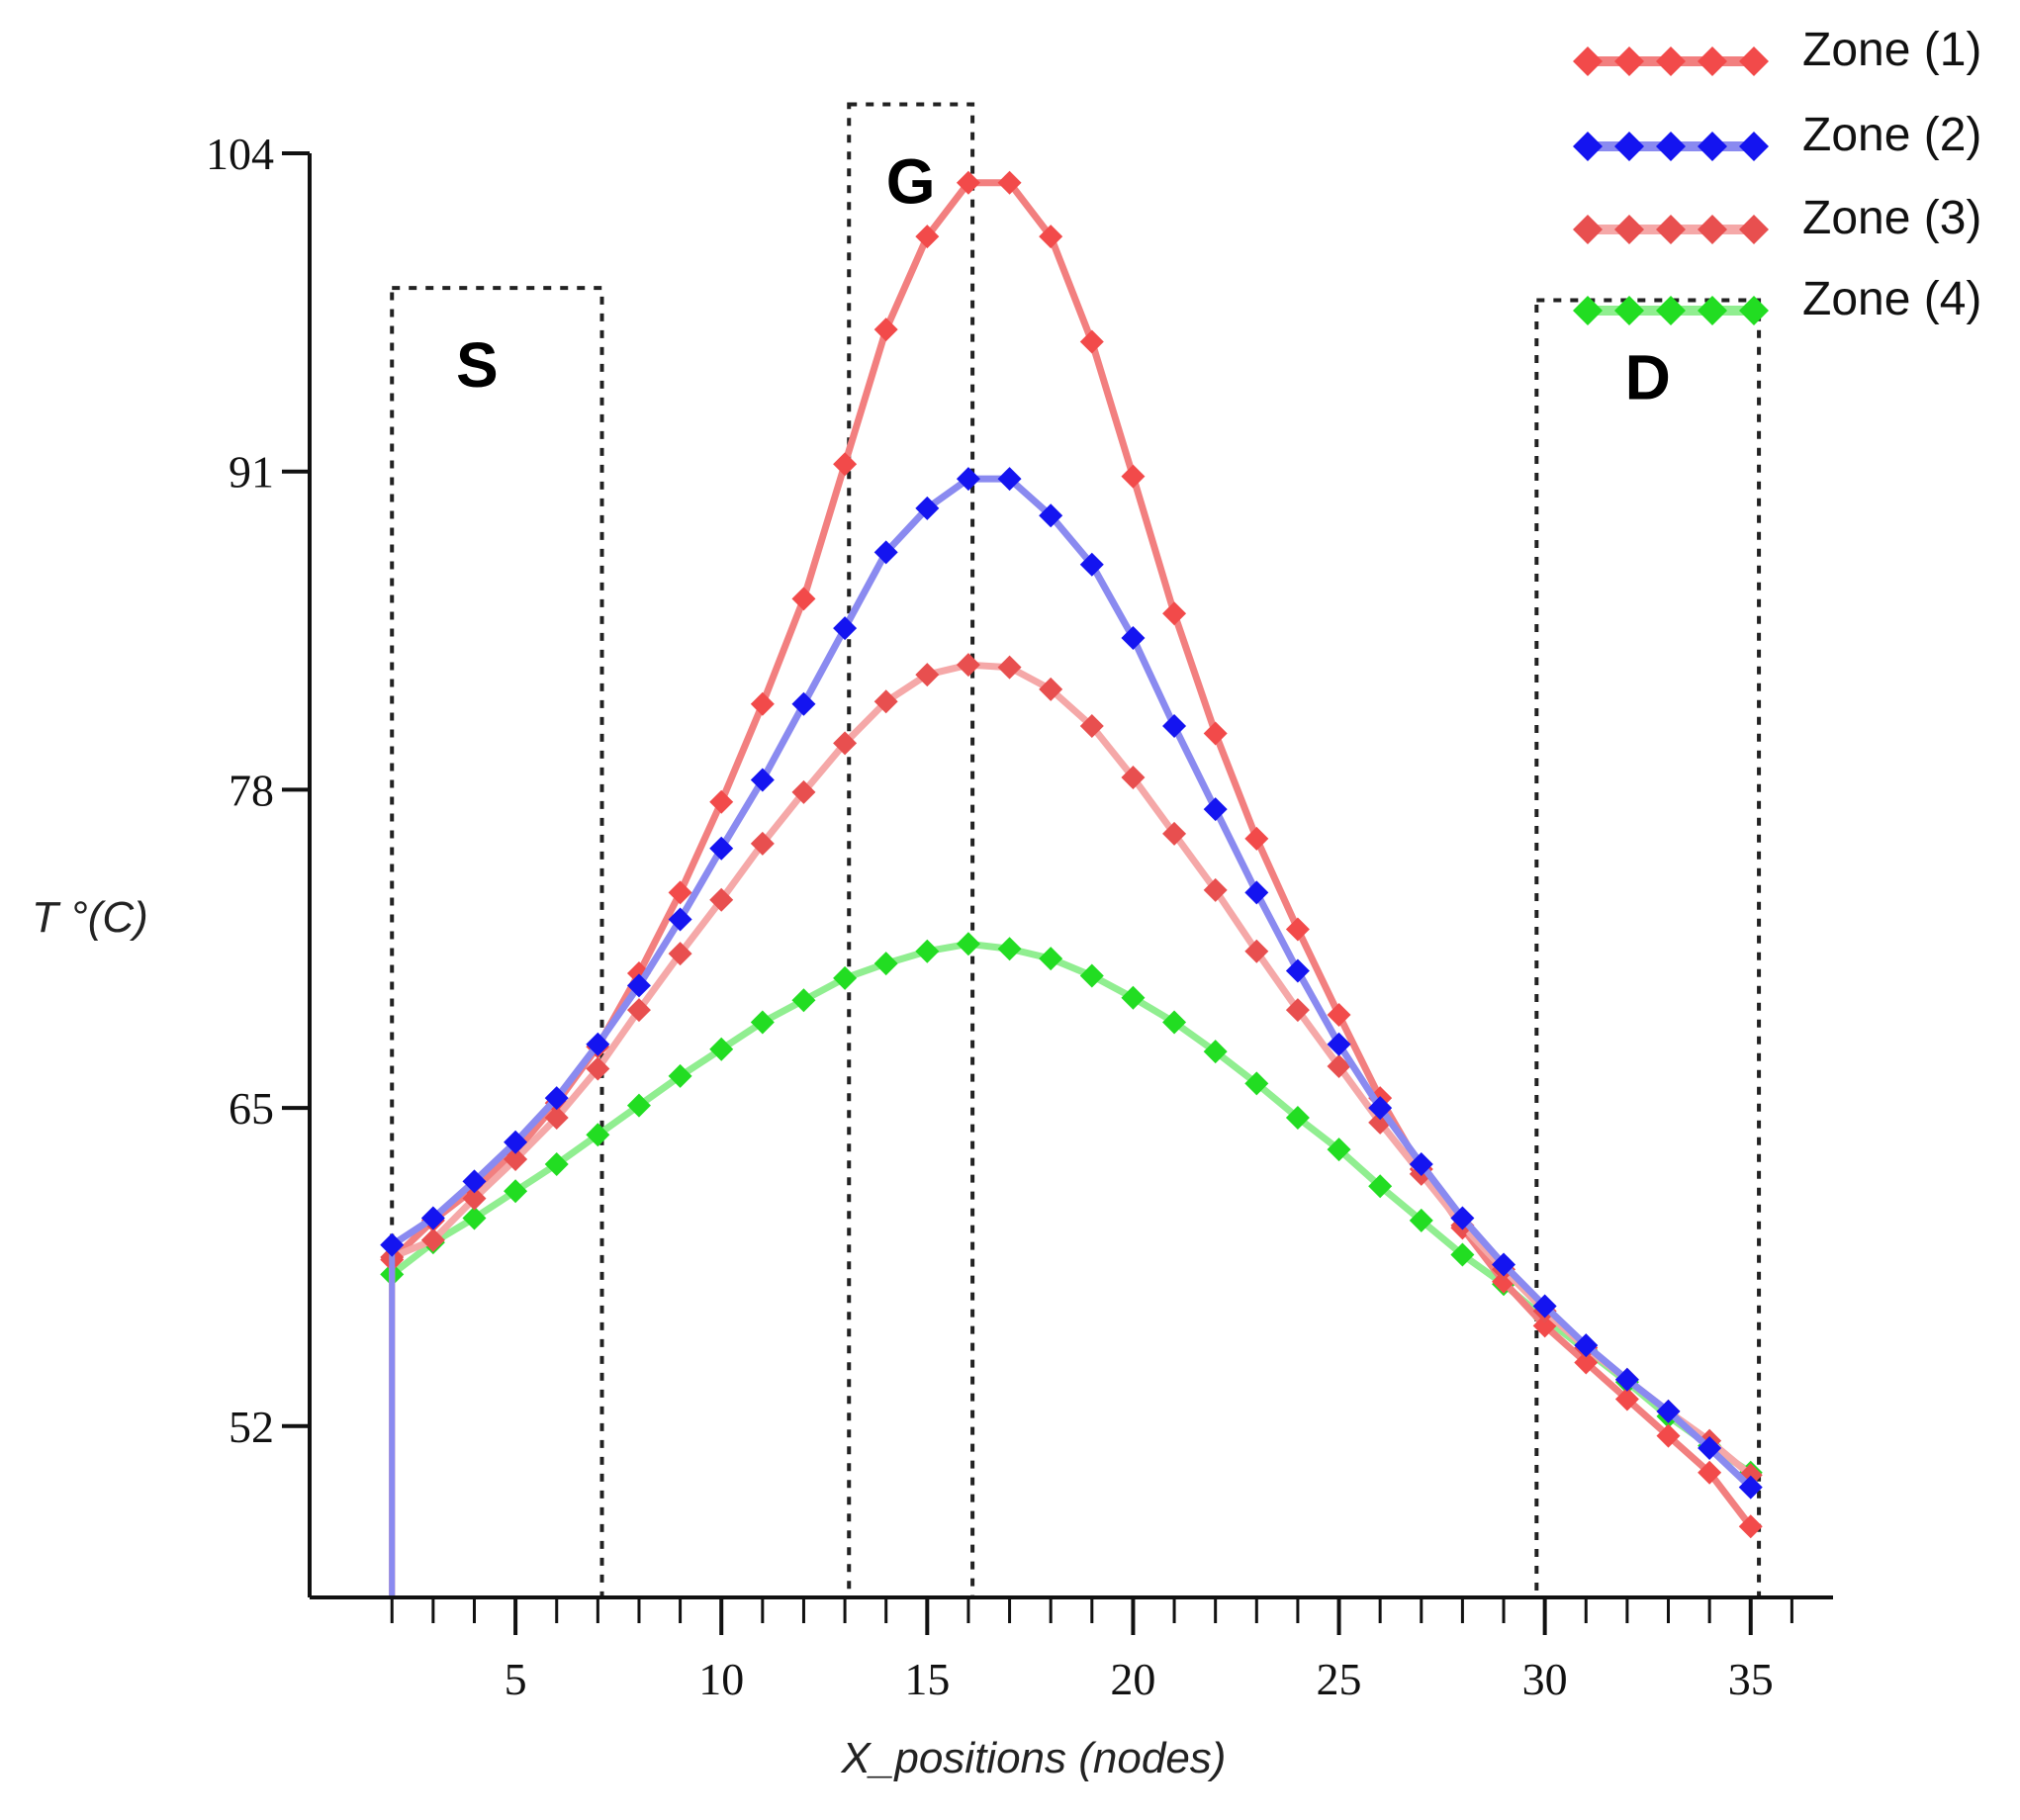 The image size is (2020, 1820). I want to click on legend-item-zone-4: Zone (4), so click(1777, 299).